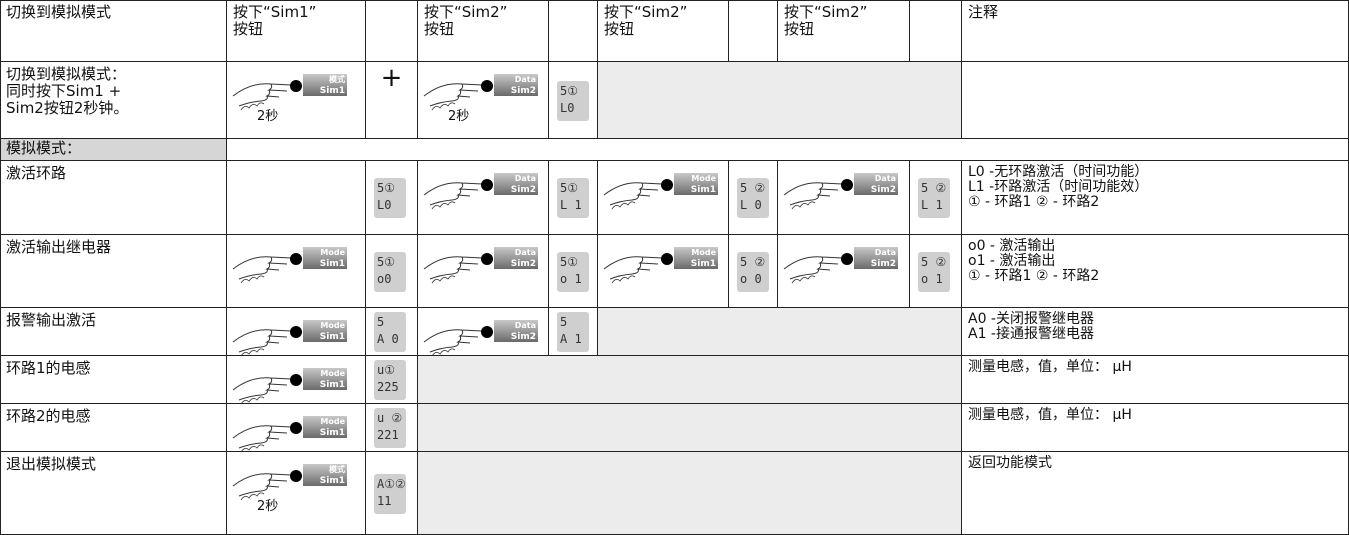 This screenshot has width=1349, height=535. Describe the element at coordinates (388, 339) in the screenshot. I see `lcd-line: A 0` at that location.